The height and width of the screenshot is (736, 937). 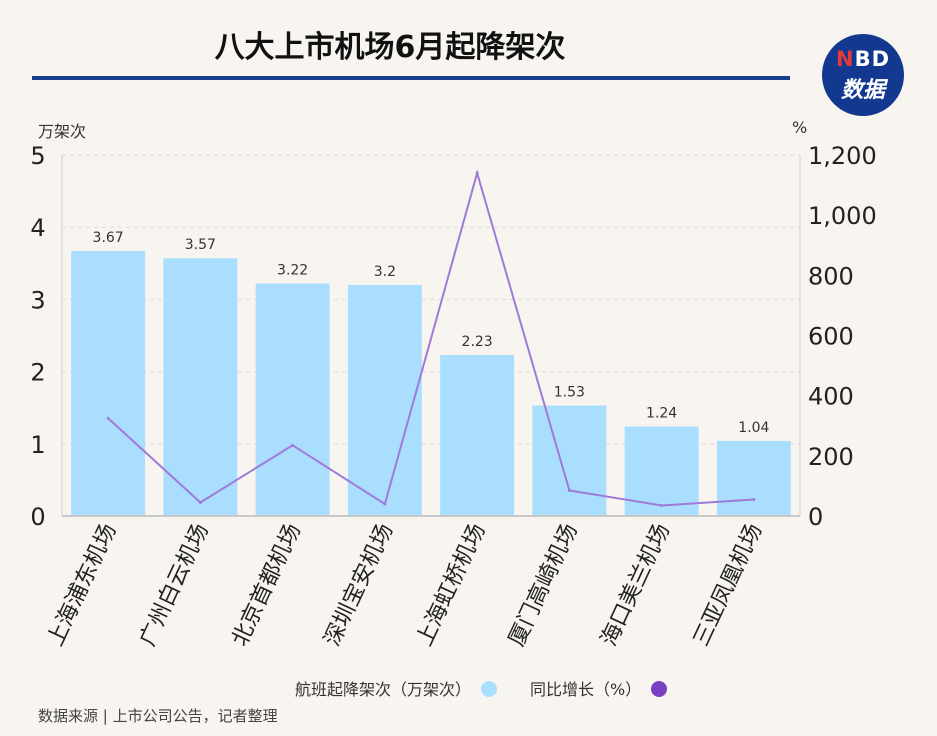 What do you see at coordinates (862, 90) in the screenshot?
I see `logo-text-data: 数据` at bounding box center [862, 90].